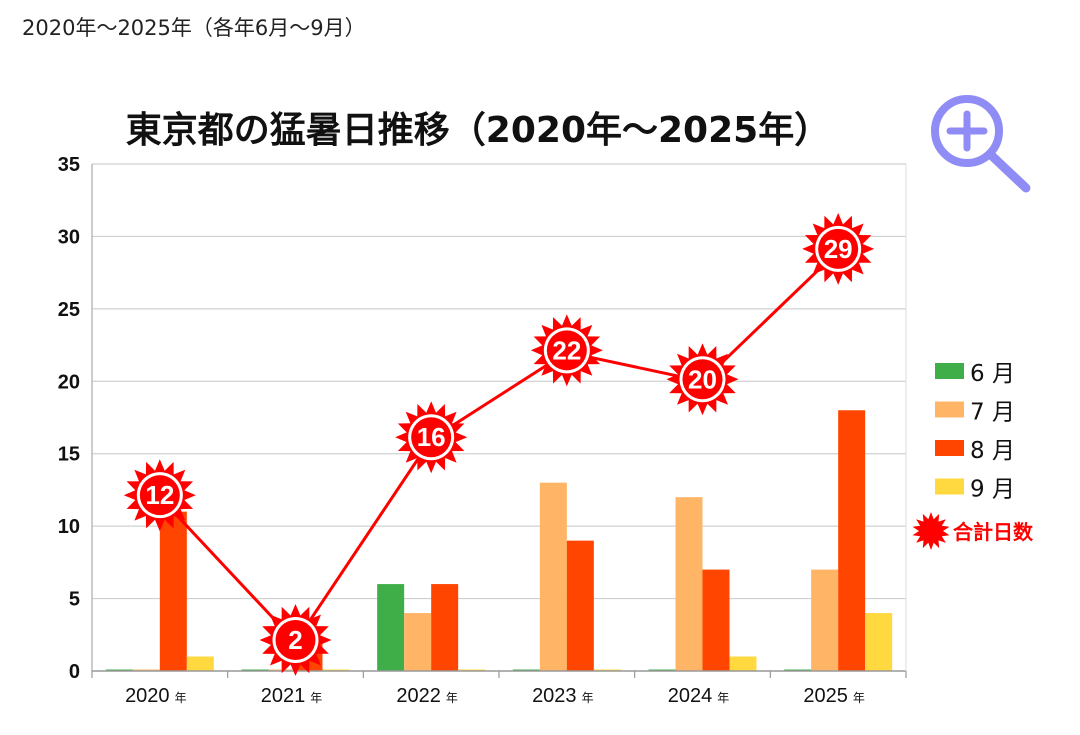 The image size is (1080, 735). I want to click on y-tick-label: 15, so click(69, 455).